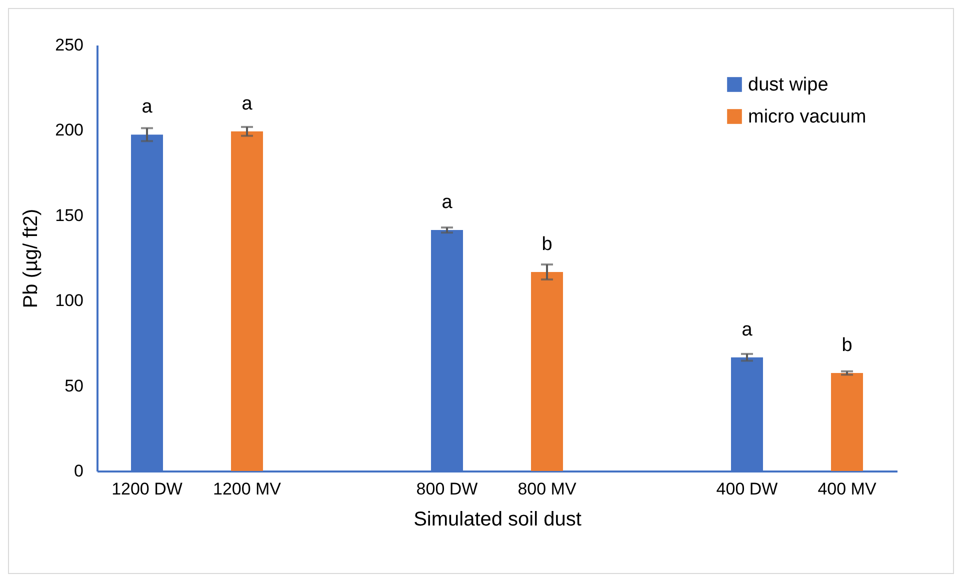  I want to click on y-tick-label: 0, so click(79, 471).